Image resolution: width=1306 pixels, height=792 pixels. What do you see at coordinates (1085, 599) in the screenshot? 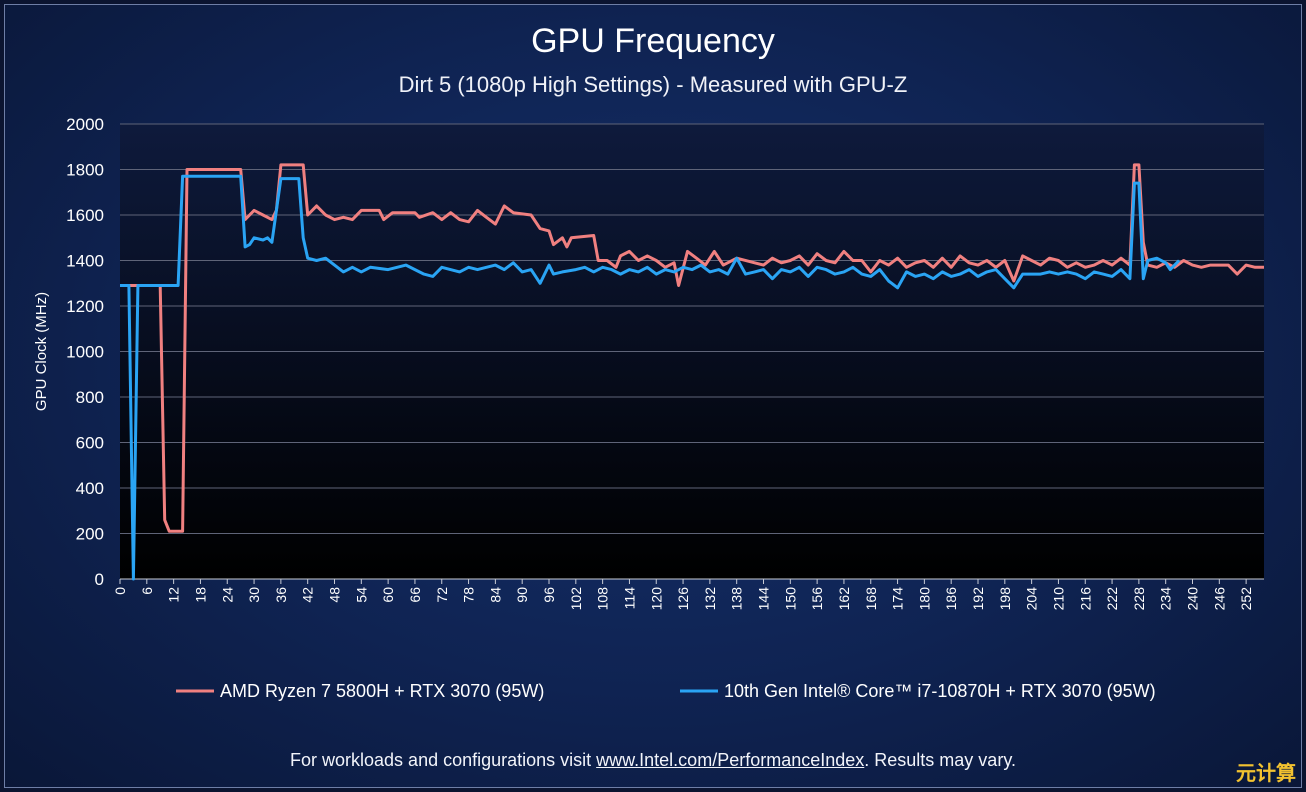
I see `x-tick-label: 216` at bounding box center [1085, 599].